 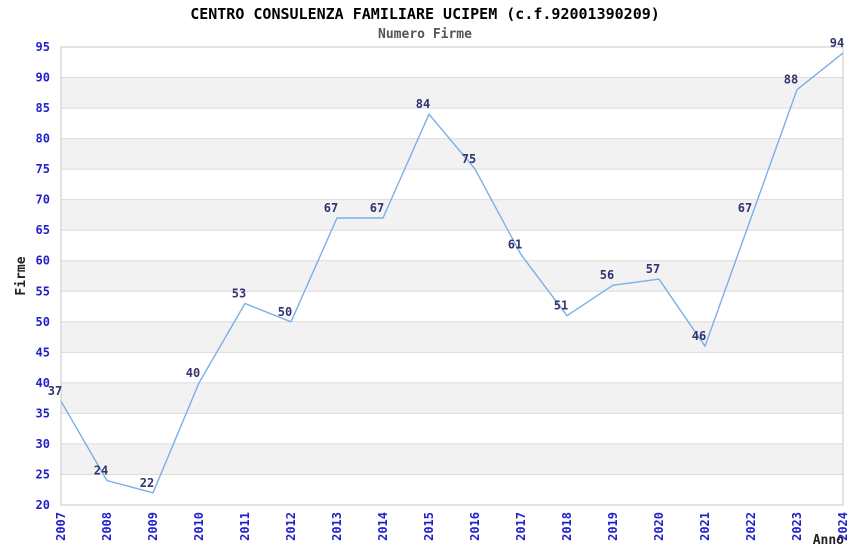 What do you see at coordinates (828, 540) in the screenshot?
I see `x-axis-title: Anno` at bounding box center [828, 540].